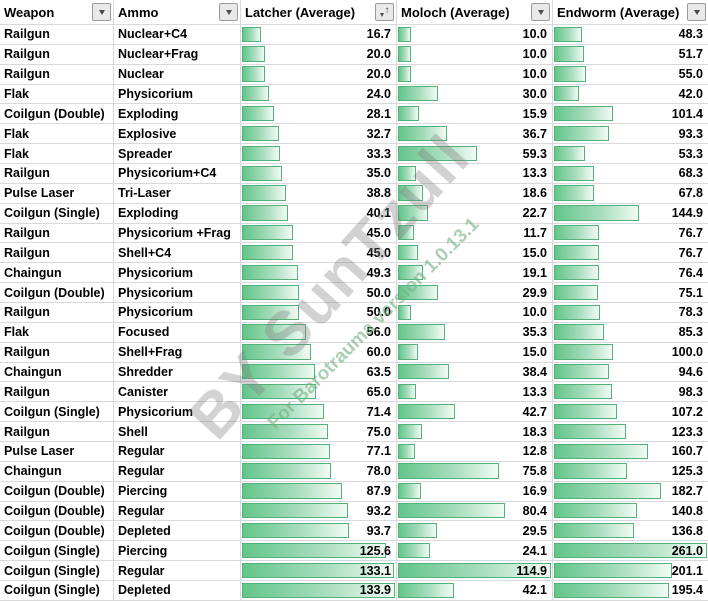 This screenshot has width=708, height=601. I want to click on cell-moloch-value: 80.4, so click(475, 511).